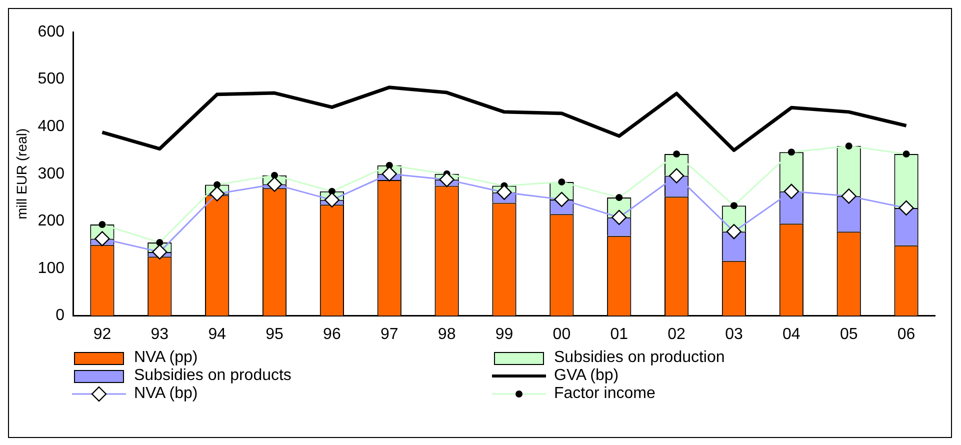 This screenshot has width=961, height=445. Describe the element at coordinates (51, 221) in the screenshot. I see `y-tick-label: 200` at that location.